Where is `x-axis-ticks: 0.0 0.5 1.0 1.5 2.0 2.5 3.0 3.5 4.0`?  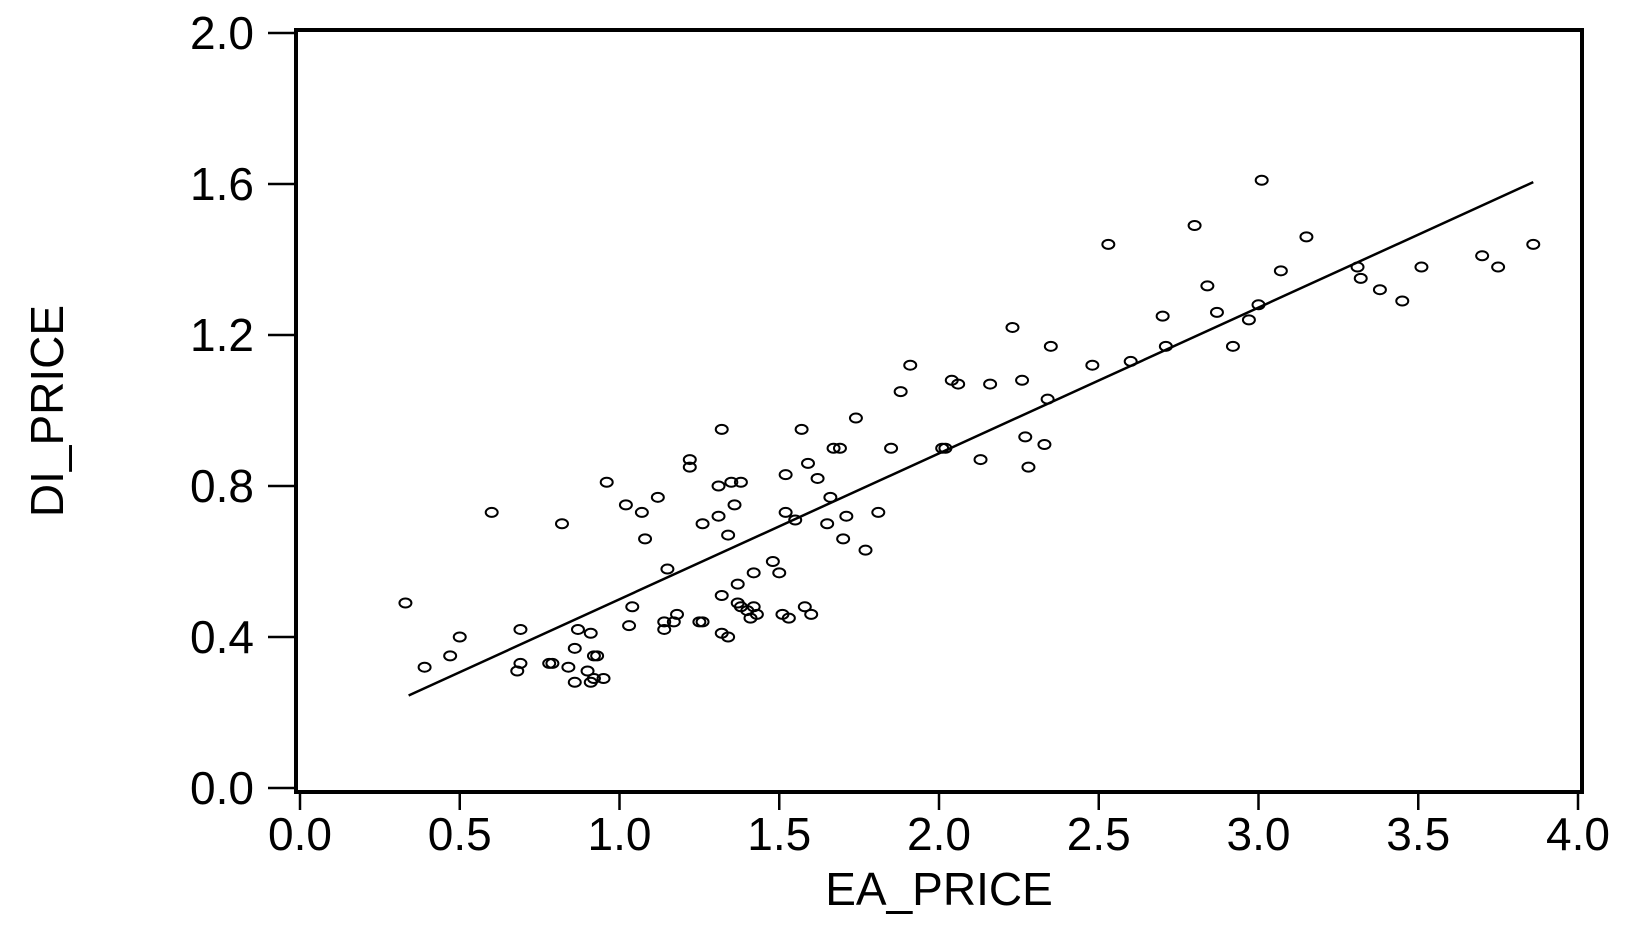
x-axis-ticks: 0.0 0.5 1.0 1.5 2.0 2.5 3.0 3.5 4.0 is located at coordinates (939, 826).